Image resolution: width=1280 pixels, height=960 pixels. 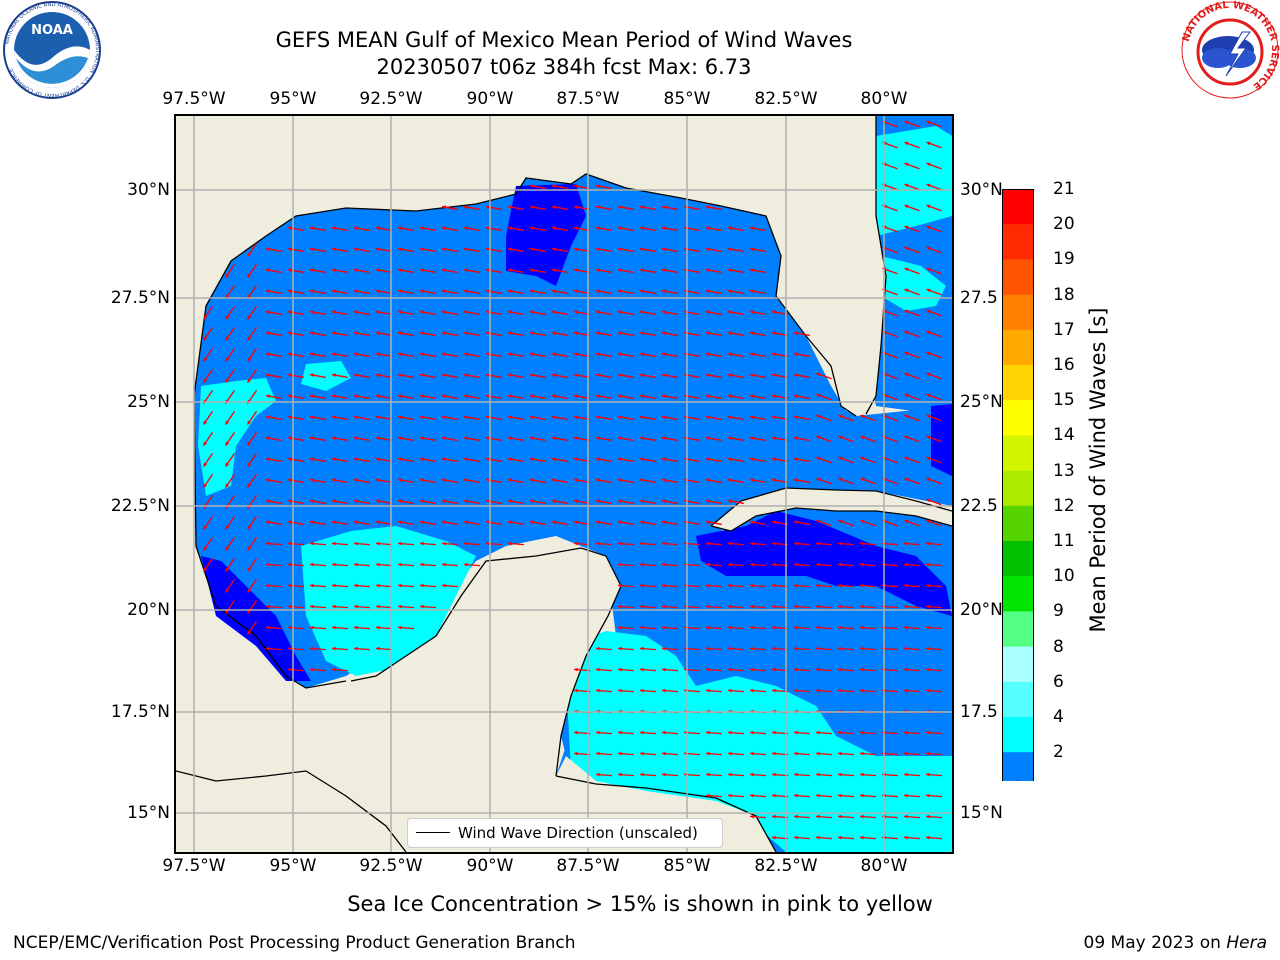 I want to click on lon-tick-bottom: 87.5°W, so click(x=588, y=866).